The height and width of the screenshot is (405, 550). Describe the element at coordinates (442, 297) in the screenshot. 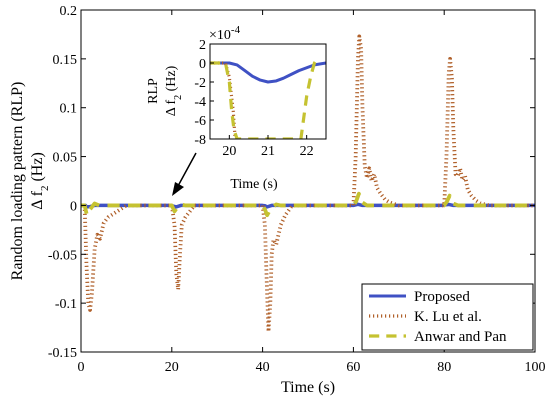

I see `legend-label-proposed: Proposed` at that location.